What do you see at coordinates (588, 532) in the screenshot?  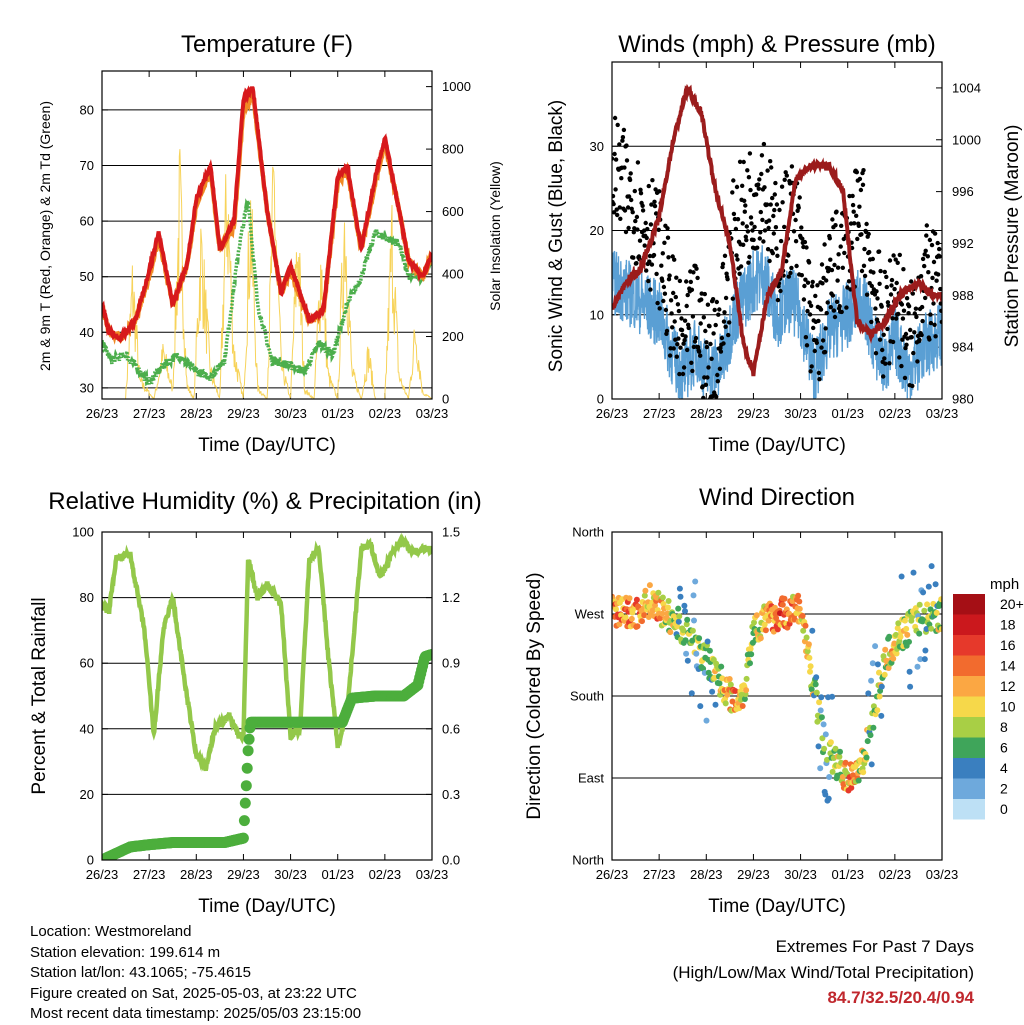 I see `y-tick-label: North` at bounding box center [588, 532].